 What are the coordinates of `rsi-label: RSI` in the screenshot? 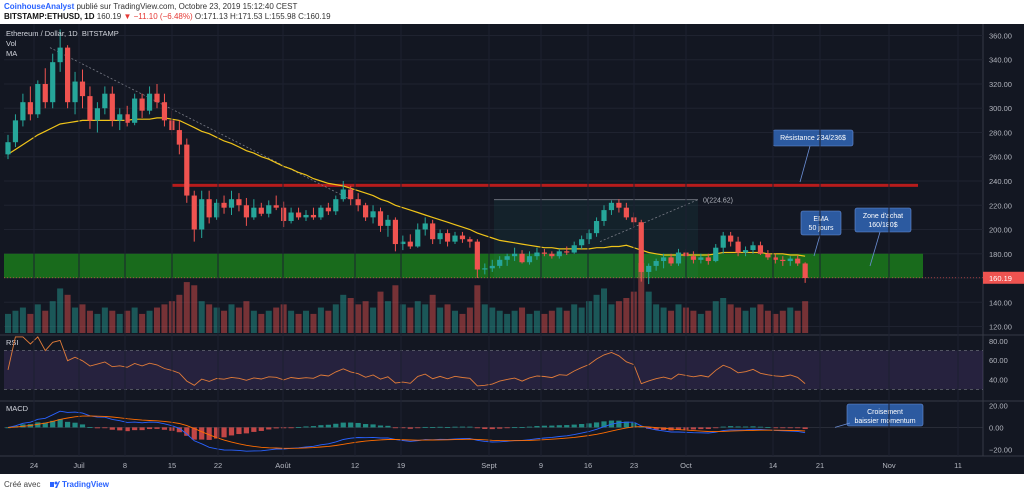 It's located at (12, 342).